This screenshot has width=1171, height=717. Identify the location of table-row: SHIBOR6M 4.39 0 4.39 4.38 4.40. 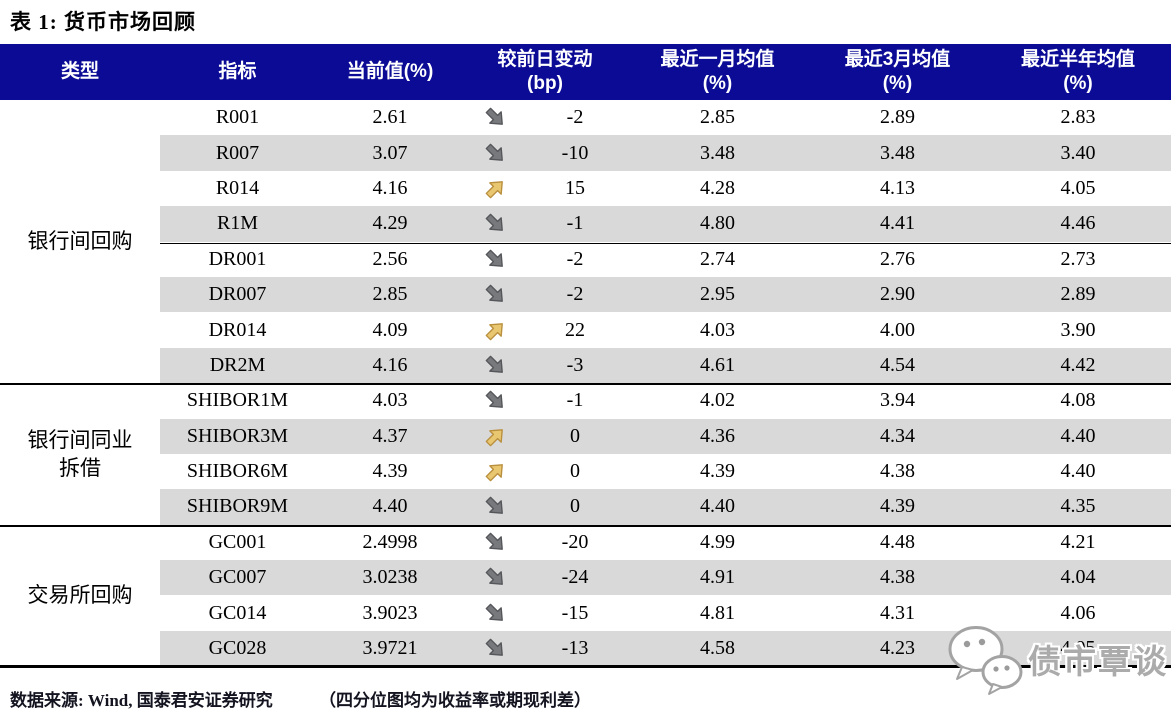
(585, 471).